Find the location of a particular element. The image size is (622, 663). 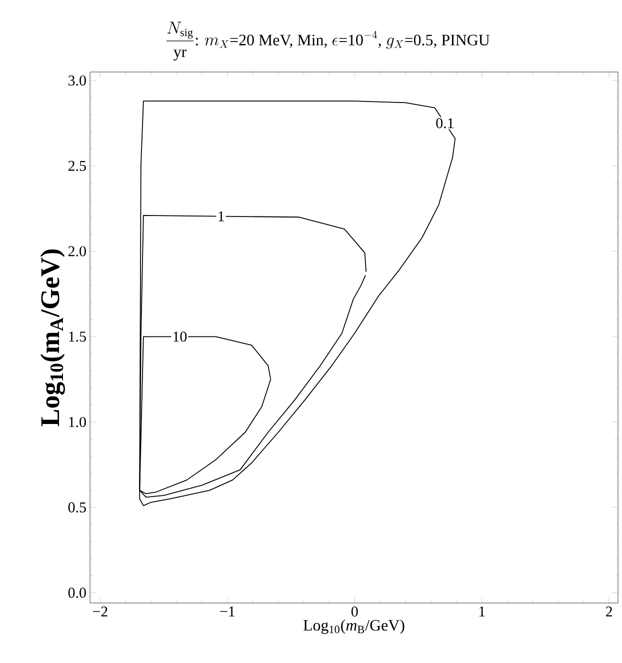

y-tick-label: 0.5 is located at coordinates (77, 507).